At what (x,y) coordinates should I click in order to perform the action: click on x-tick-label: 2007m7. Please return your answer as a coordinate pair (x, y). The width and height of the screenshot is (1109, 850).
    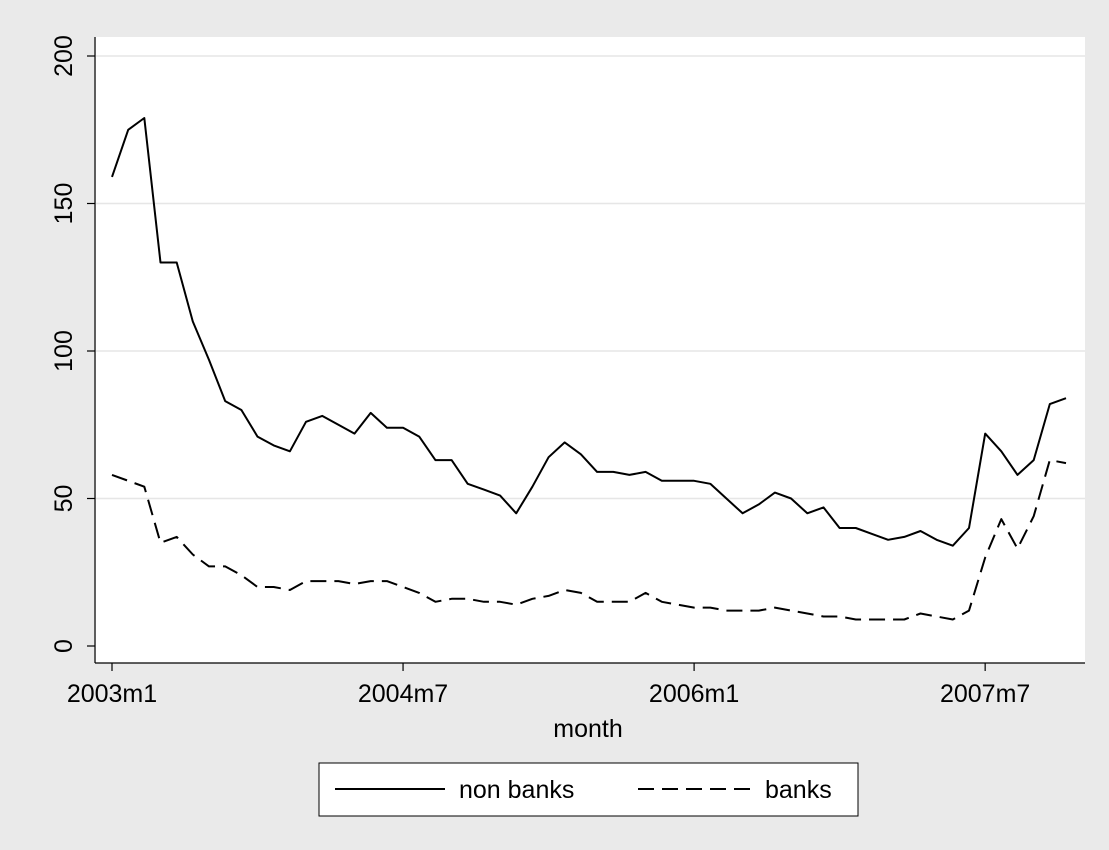
    Looking at the image, I should click on (985, 694).